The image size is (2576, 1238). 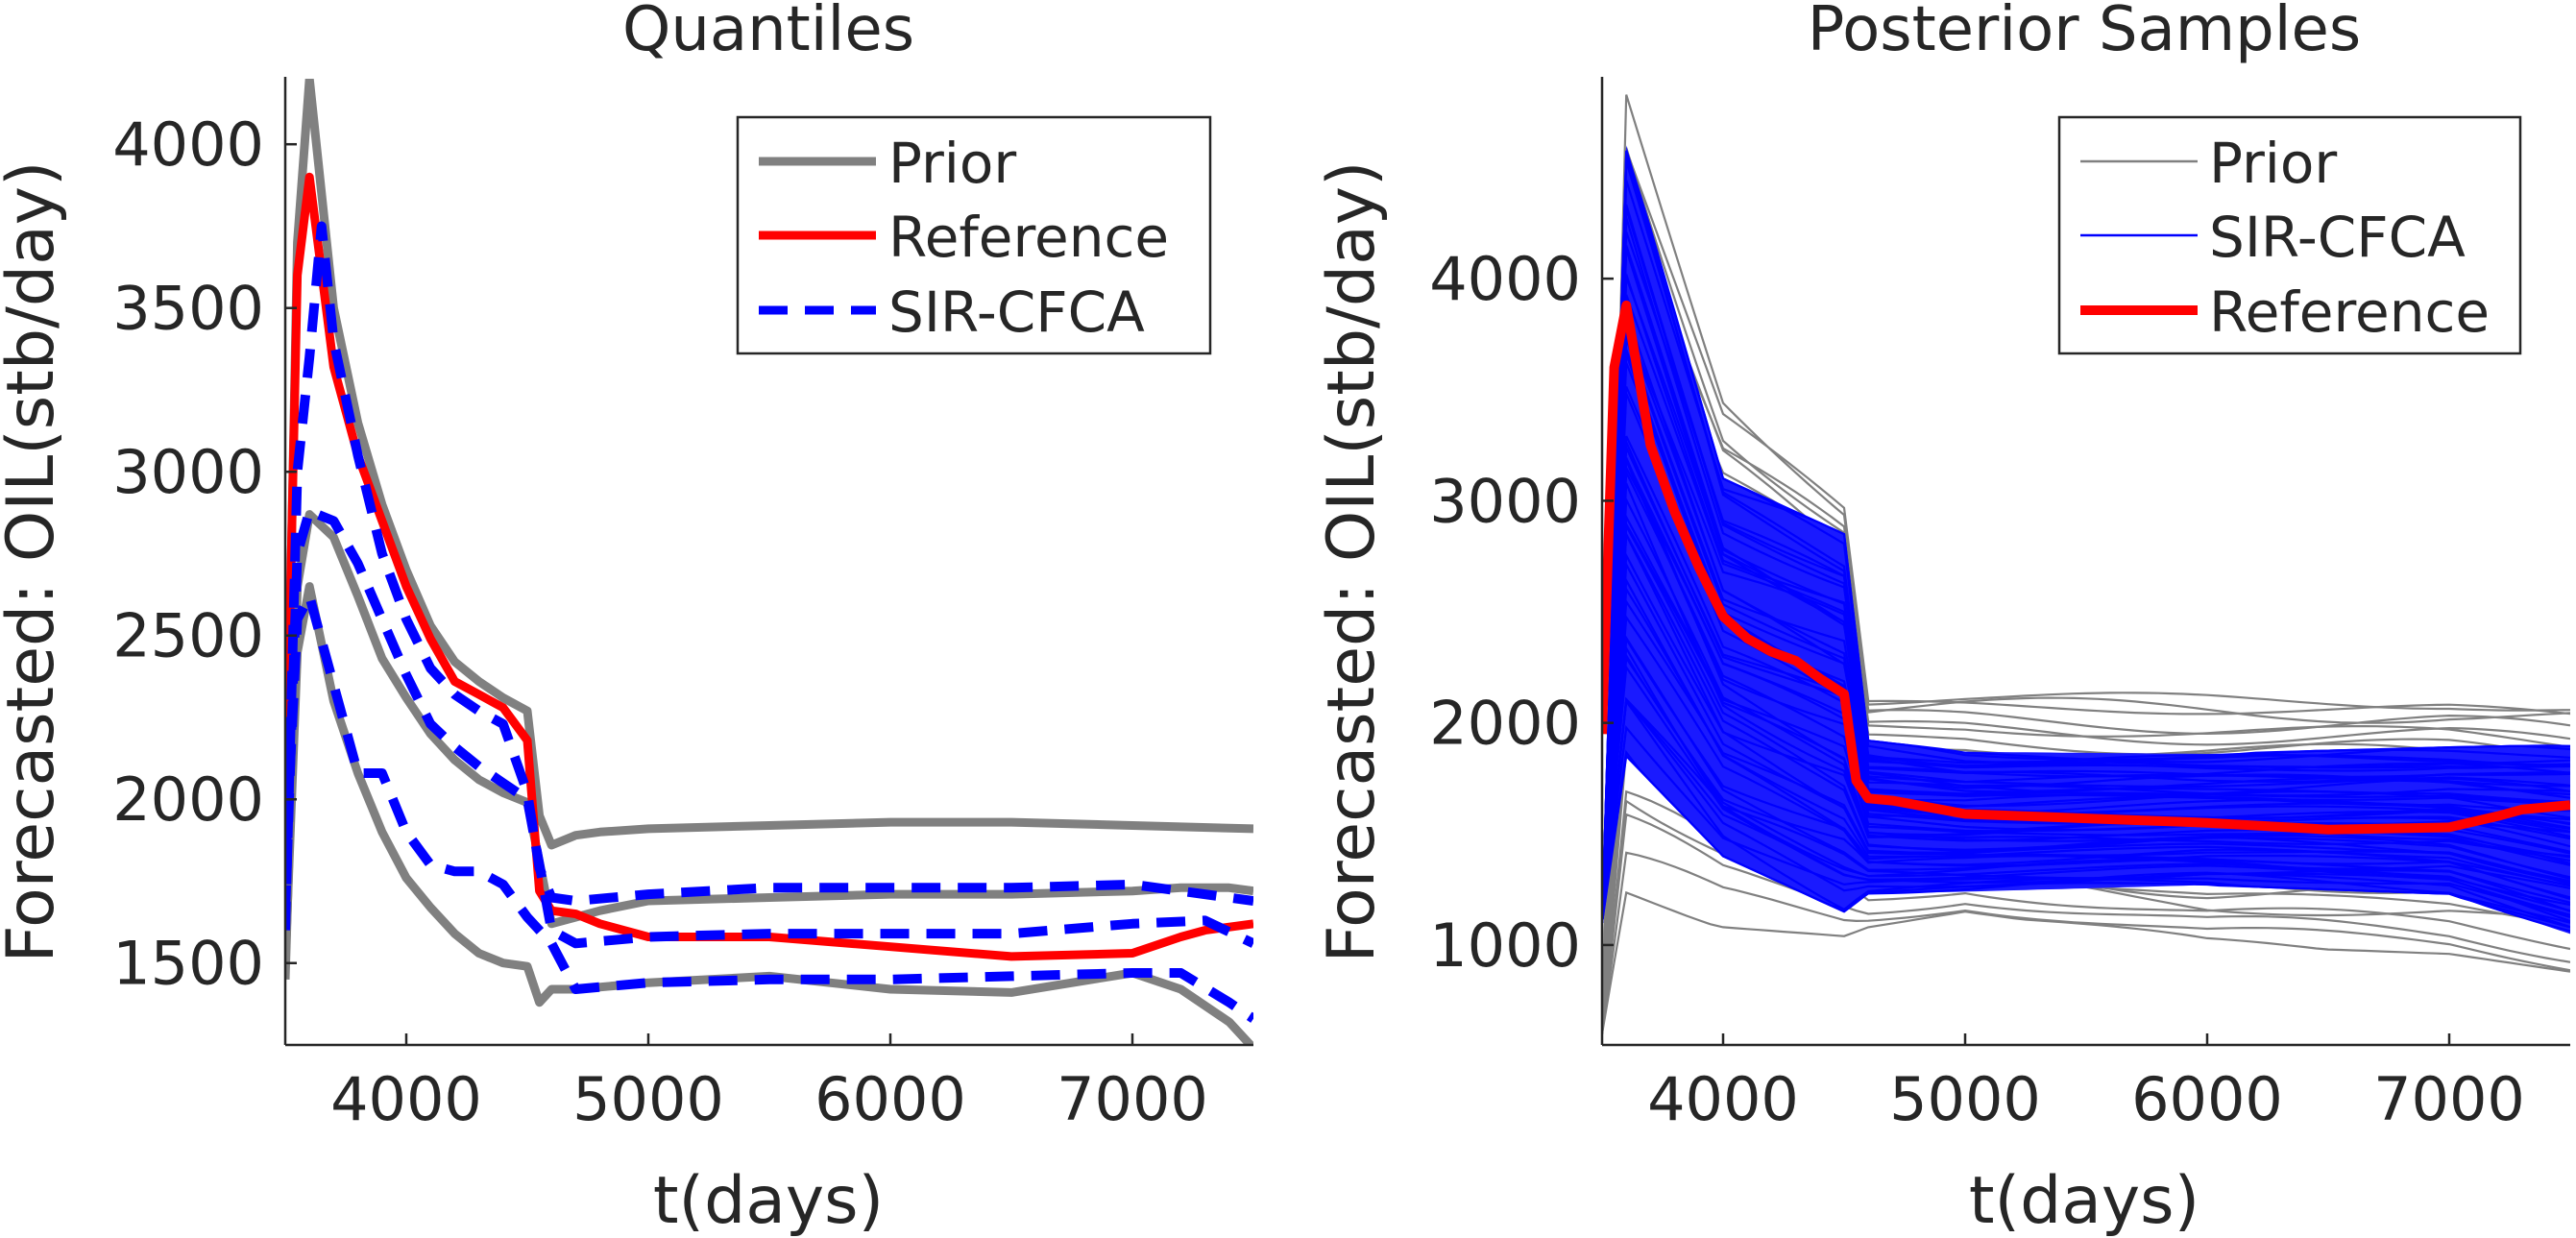 What do you see at coordinates (188, 964) in the screenshot?
I see `y-tick-label: 1500` at bounding box center [188, 964].